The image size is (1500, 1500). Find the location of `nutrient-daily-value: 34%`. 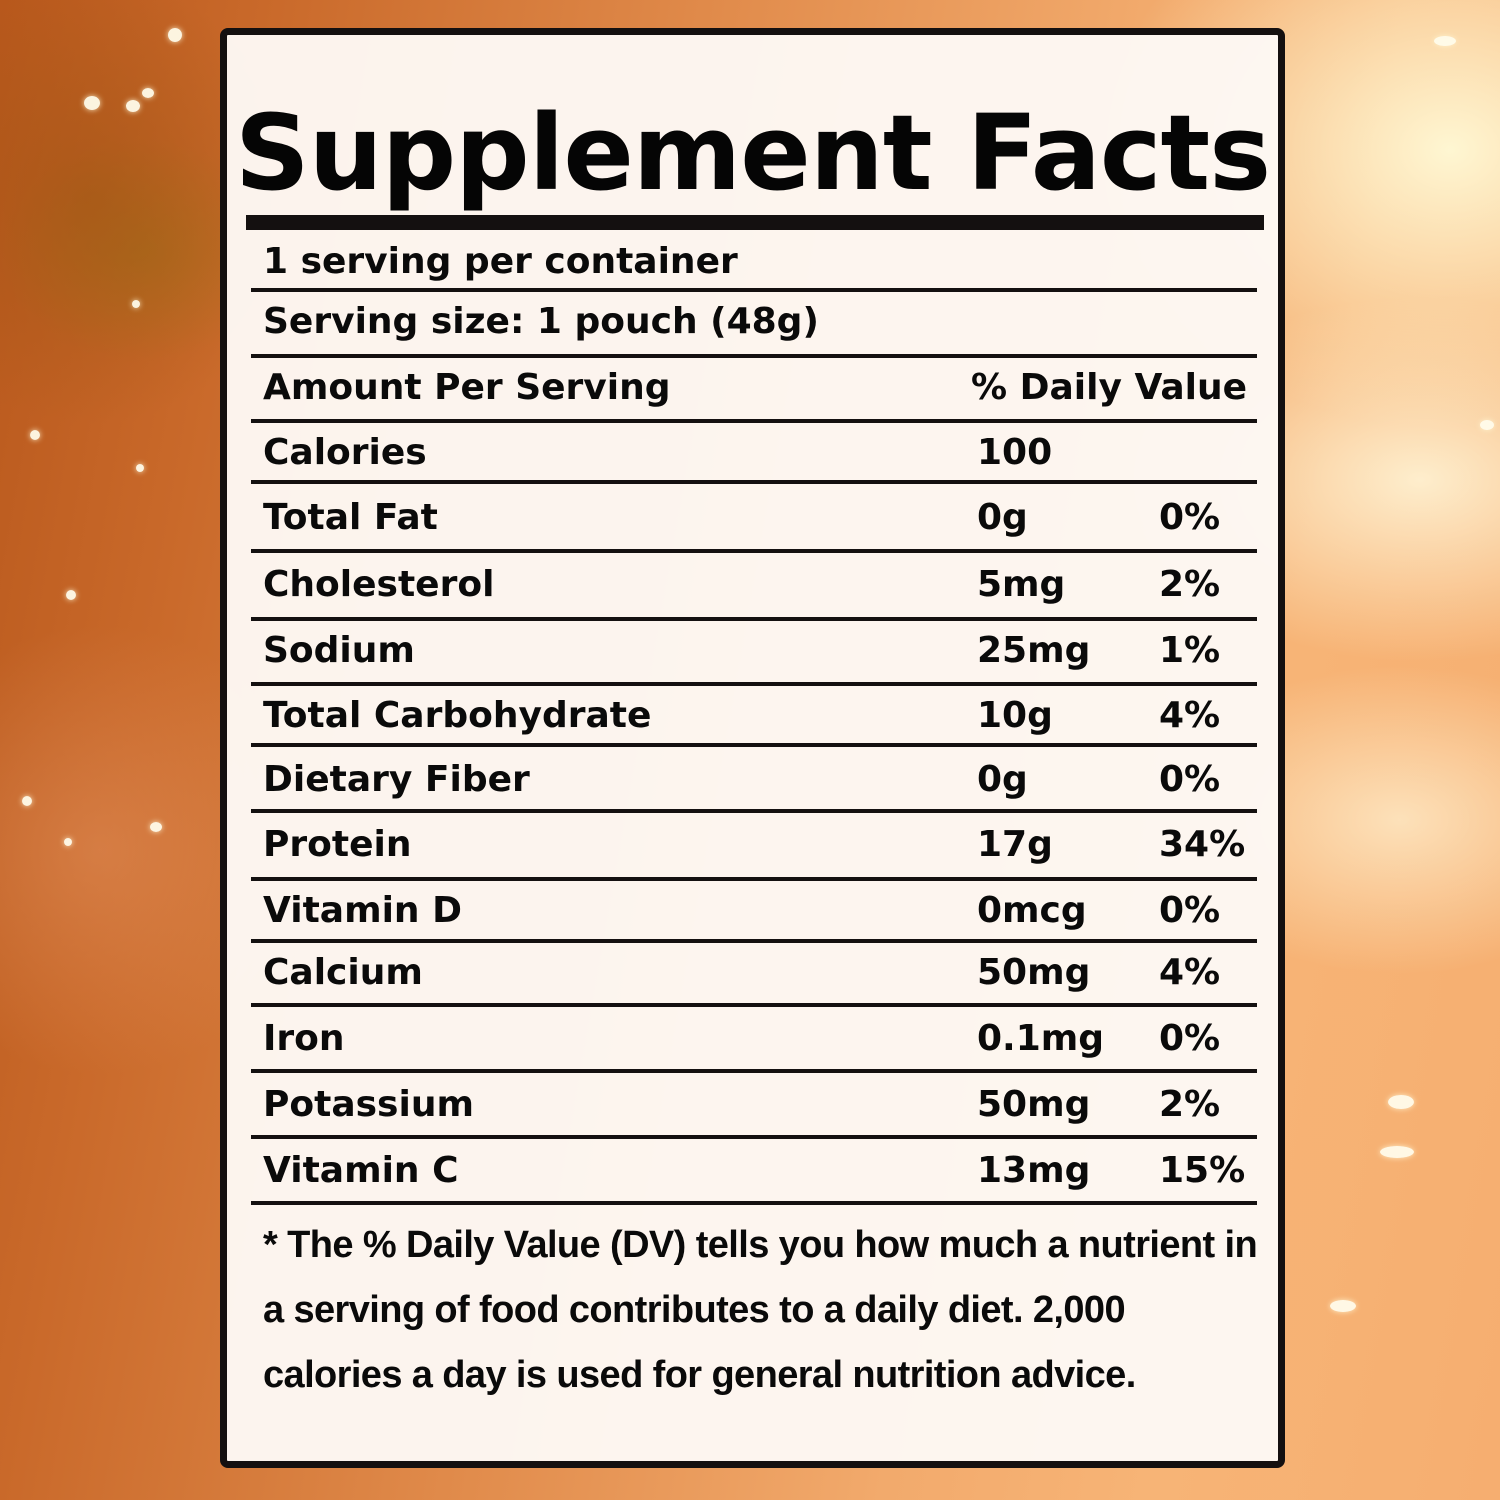

nutrient-daily-value: 34% is located at coordinates (1202, 844).